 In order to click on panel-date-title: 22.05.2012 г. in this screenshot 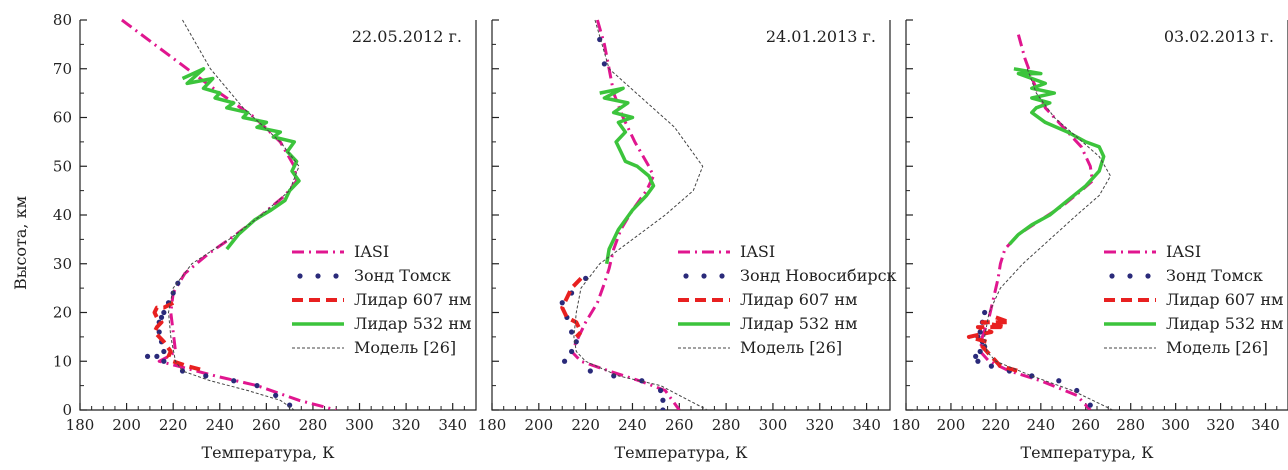, I will do `click(407, 36)`.